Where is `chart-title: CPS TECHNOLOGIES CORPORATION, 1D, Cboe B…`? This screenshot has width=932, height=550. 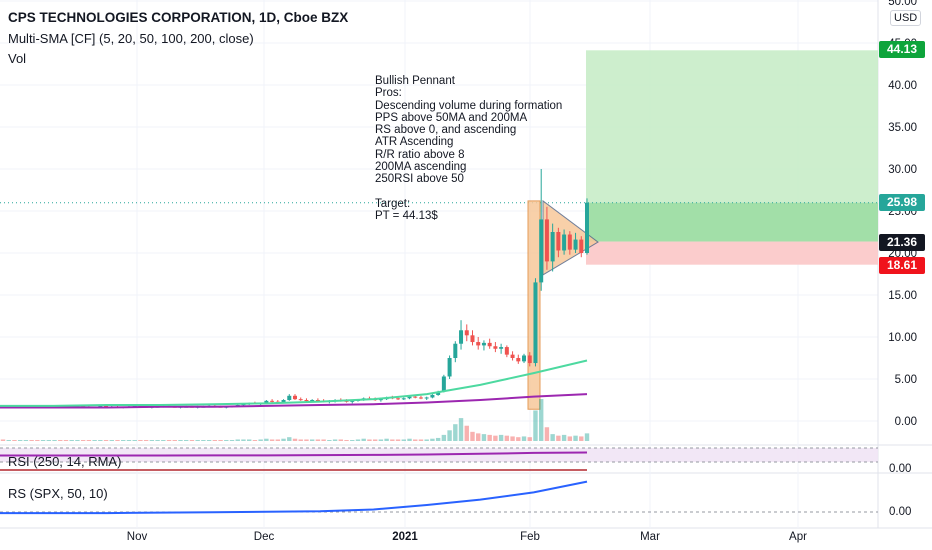
chart-title: CPS TECHNOLOGIES CORPORATION, 1D, Cboe B… is located at coordinates (178, 17).